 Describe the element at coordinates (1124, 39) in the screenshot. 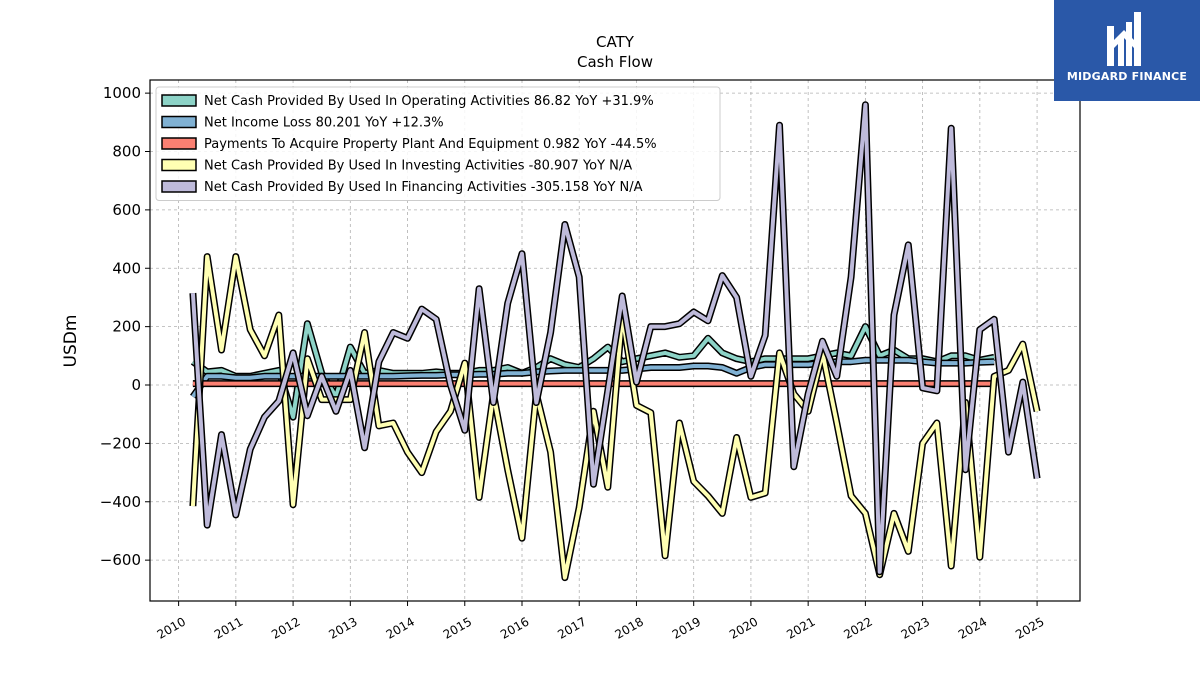

I see `midgard-finance-logo-icon` at that location.